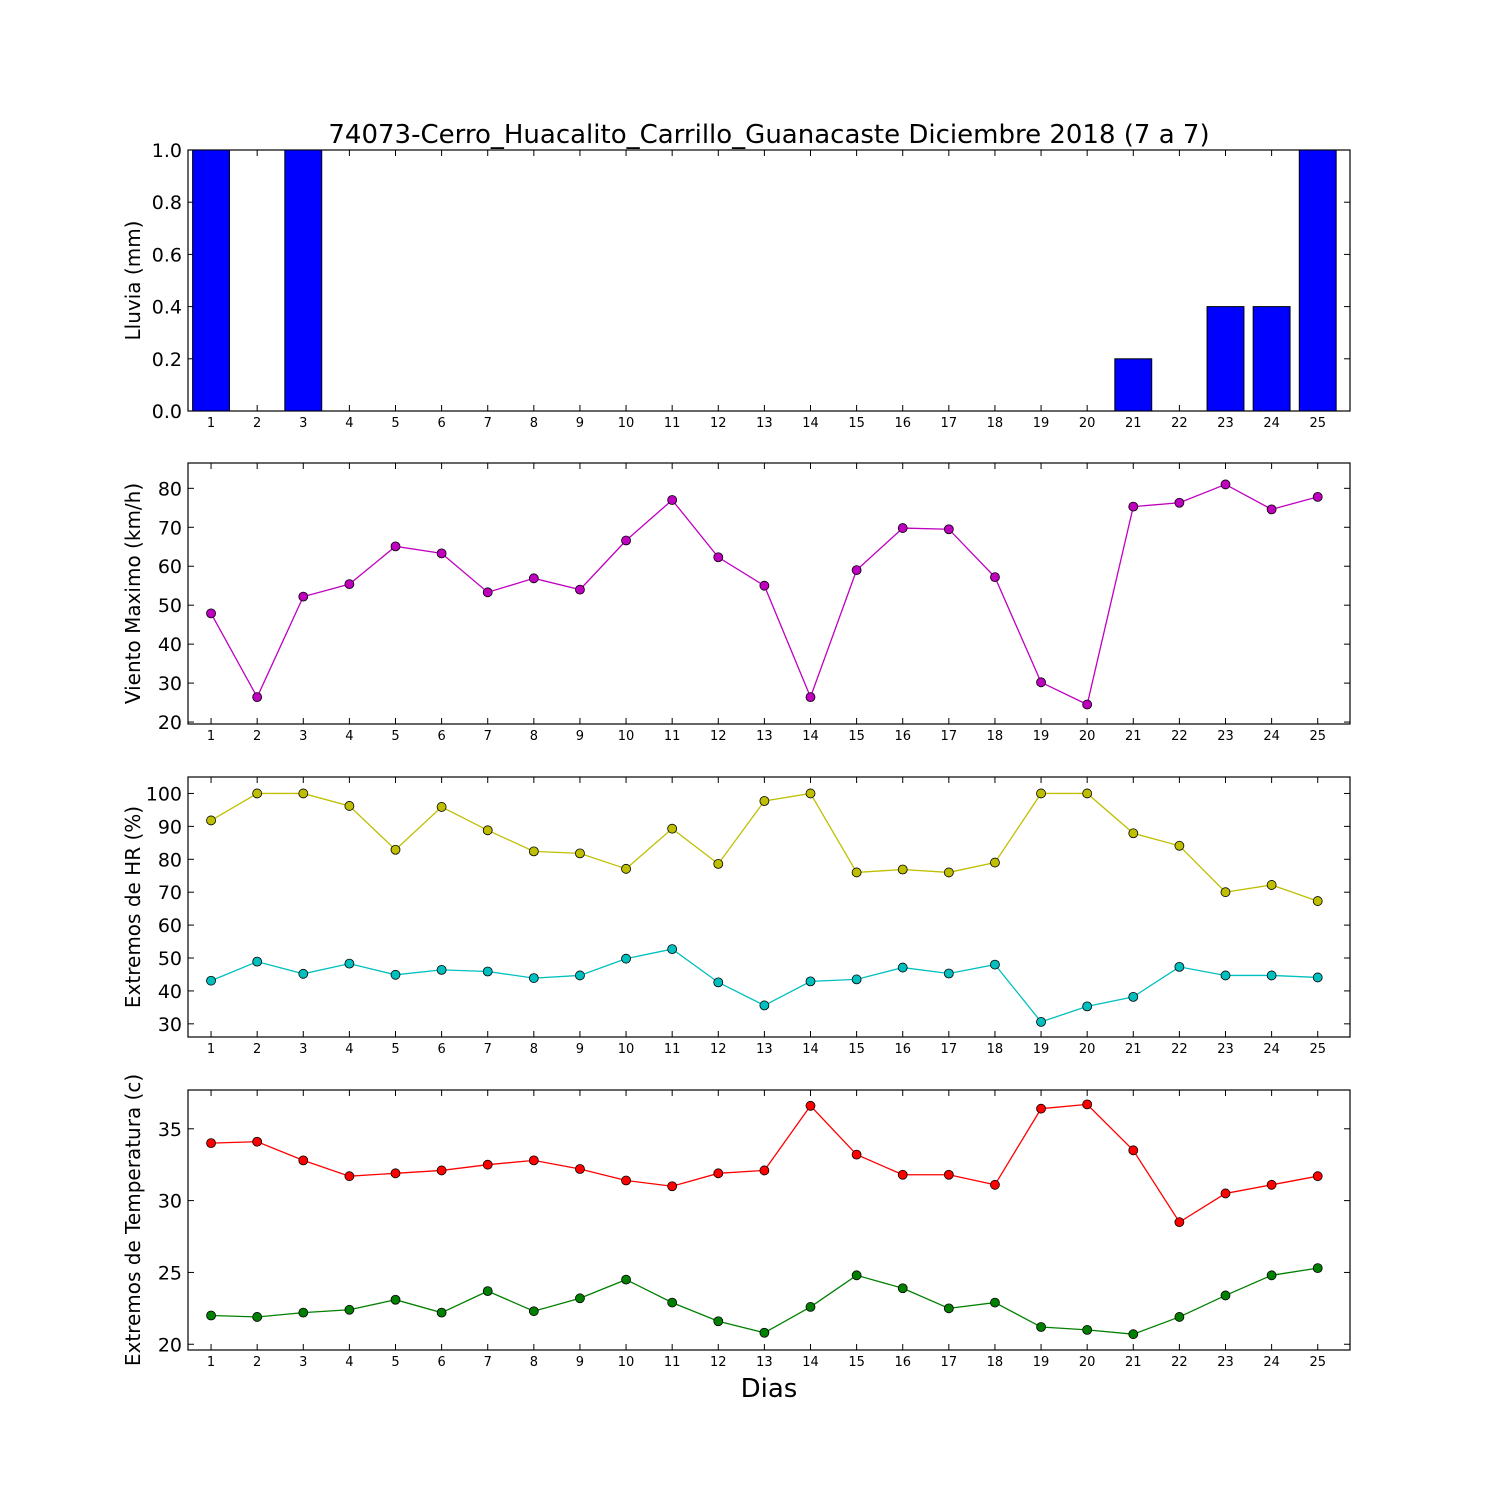  What do you see at coordinates (1225, 1049) in the screenshot?
I see `x-tick-label: 23` at bounding box center [1225, 1049].